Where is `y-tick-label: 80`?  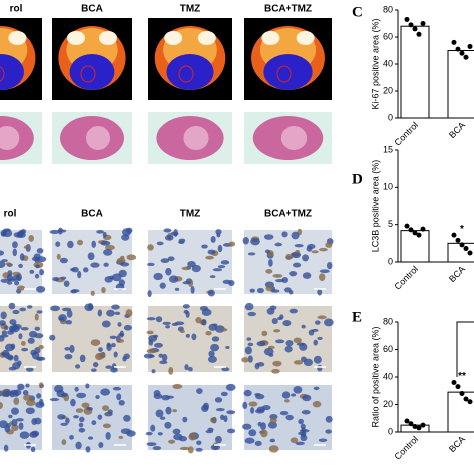 y-tick-label: 80 is located at coordinates (388, 9).